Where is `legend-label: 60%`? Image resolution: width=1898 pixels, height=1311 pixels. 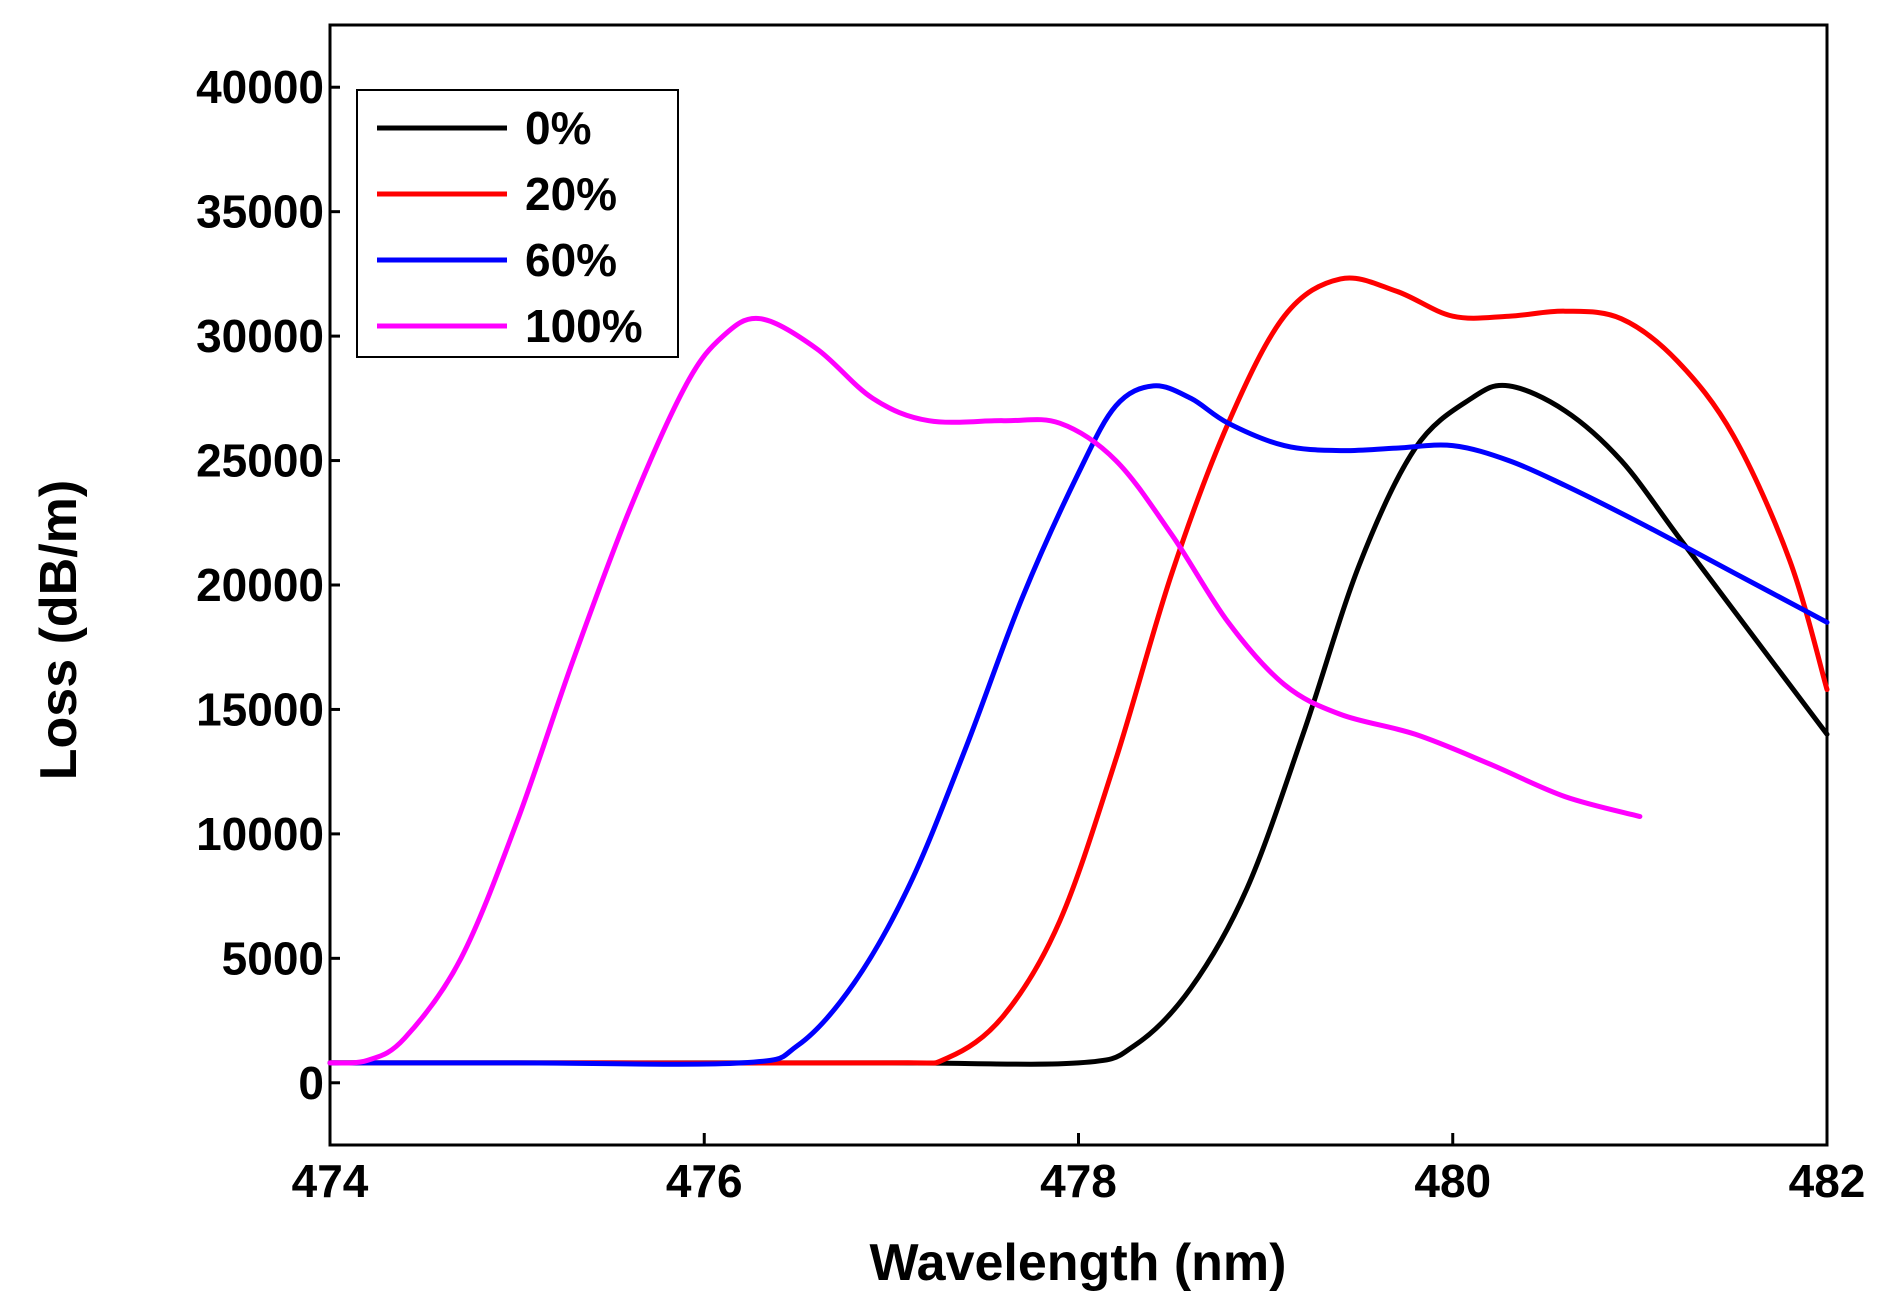
legend-label: 60% is located at coordinates (571, 260).